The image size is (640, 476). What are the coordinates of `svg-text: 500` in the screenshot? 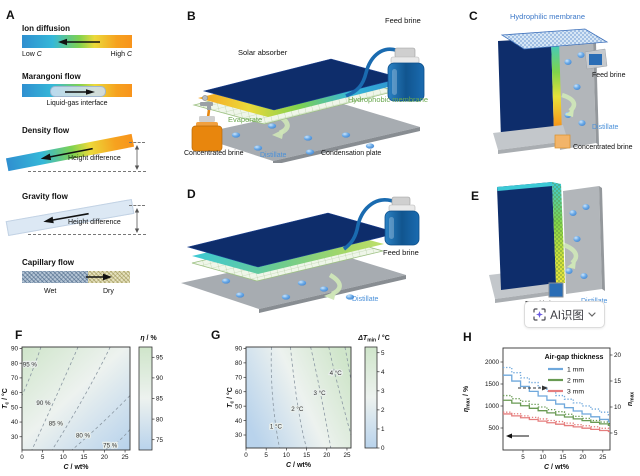 It's located at (493, 428).